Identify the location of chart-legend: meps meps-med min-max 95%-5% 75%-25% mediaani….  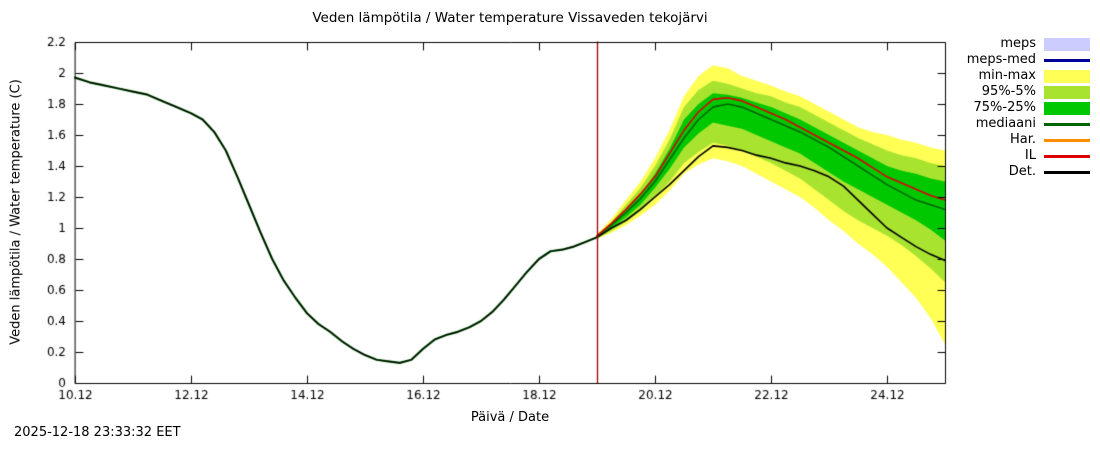
(1028, 108).